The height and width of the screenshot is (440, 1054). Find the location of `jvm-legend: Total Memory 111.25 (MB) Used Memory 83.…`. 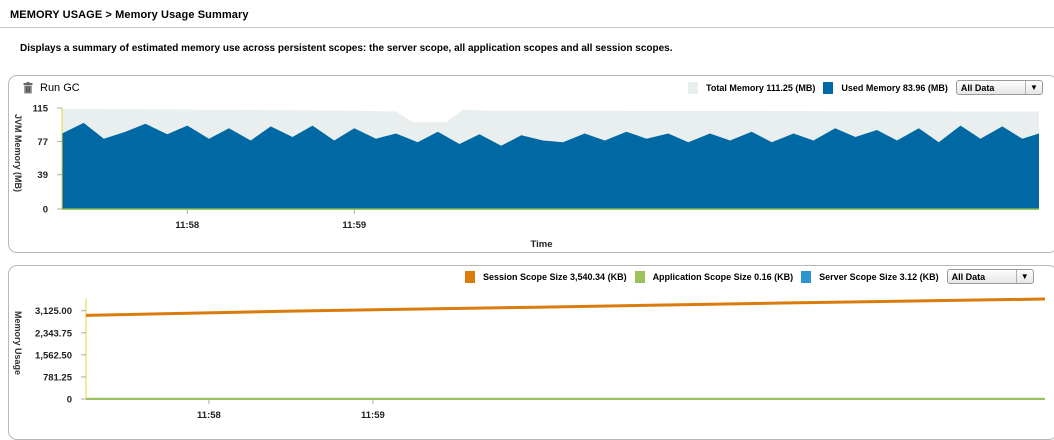

jvm-legend: Total Memory 111.25 (MB) Used Memory 83.… is located at coordinates (865, 87).